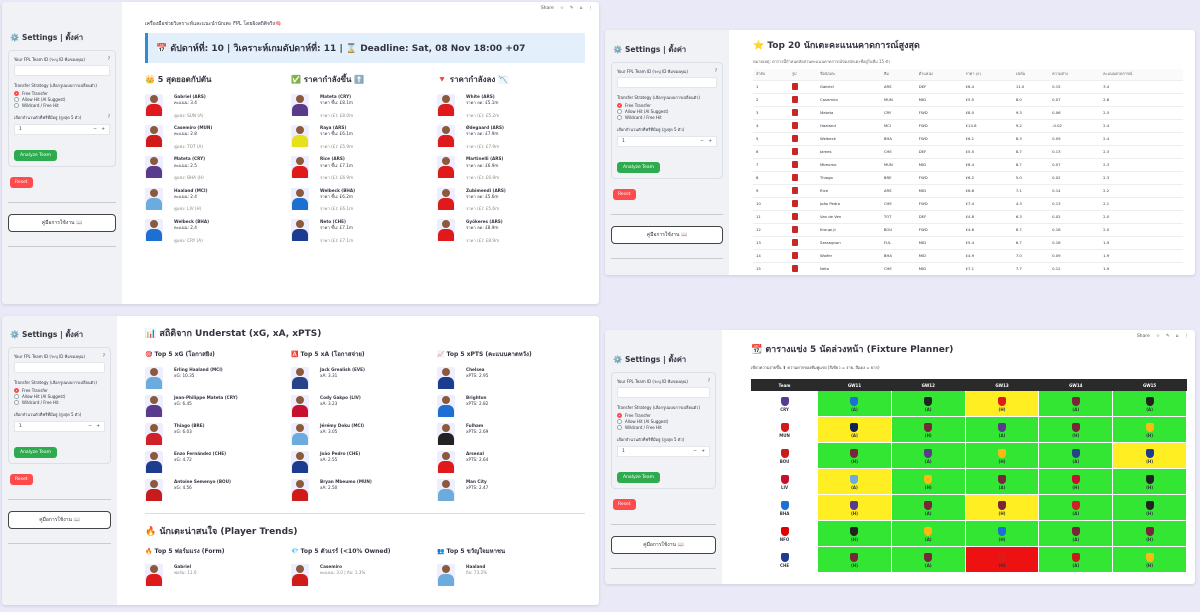  What do you see at coordinates (1141, 268) in the screenshot?
I see `table-cell: 1.9` at bounding box center [1141, 268].